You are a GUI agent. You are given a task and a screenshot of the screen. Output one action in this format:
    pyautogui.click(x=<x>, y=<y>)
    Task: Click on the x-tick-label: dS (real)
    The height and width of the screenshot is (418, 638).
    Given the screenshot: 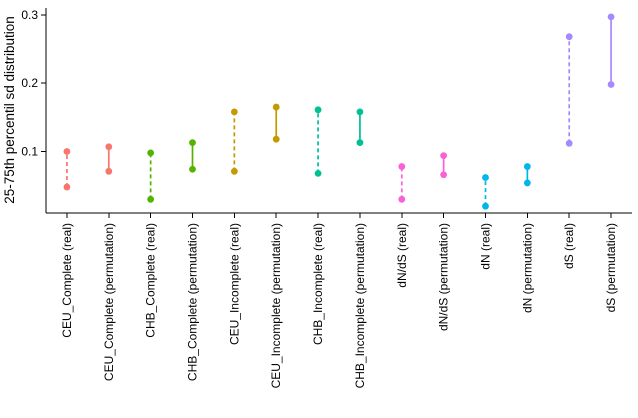 What is the action you would take?
    pyautogui.click(x=569, y=246)
    